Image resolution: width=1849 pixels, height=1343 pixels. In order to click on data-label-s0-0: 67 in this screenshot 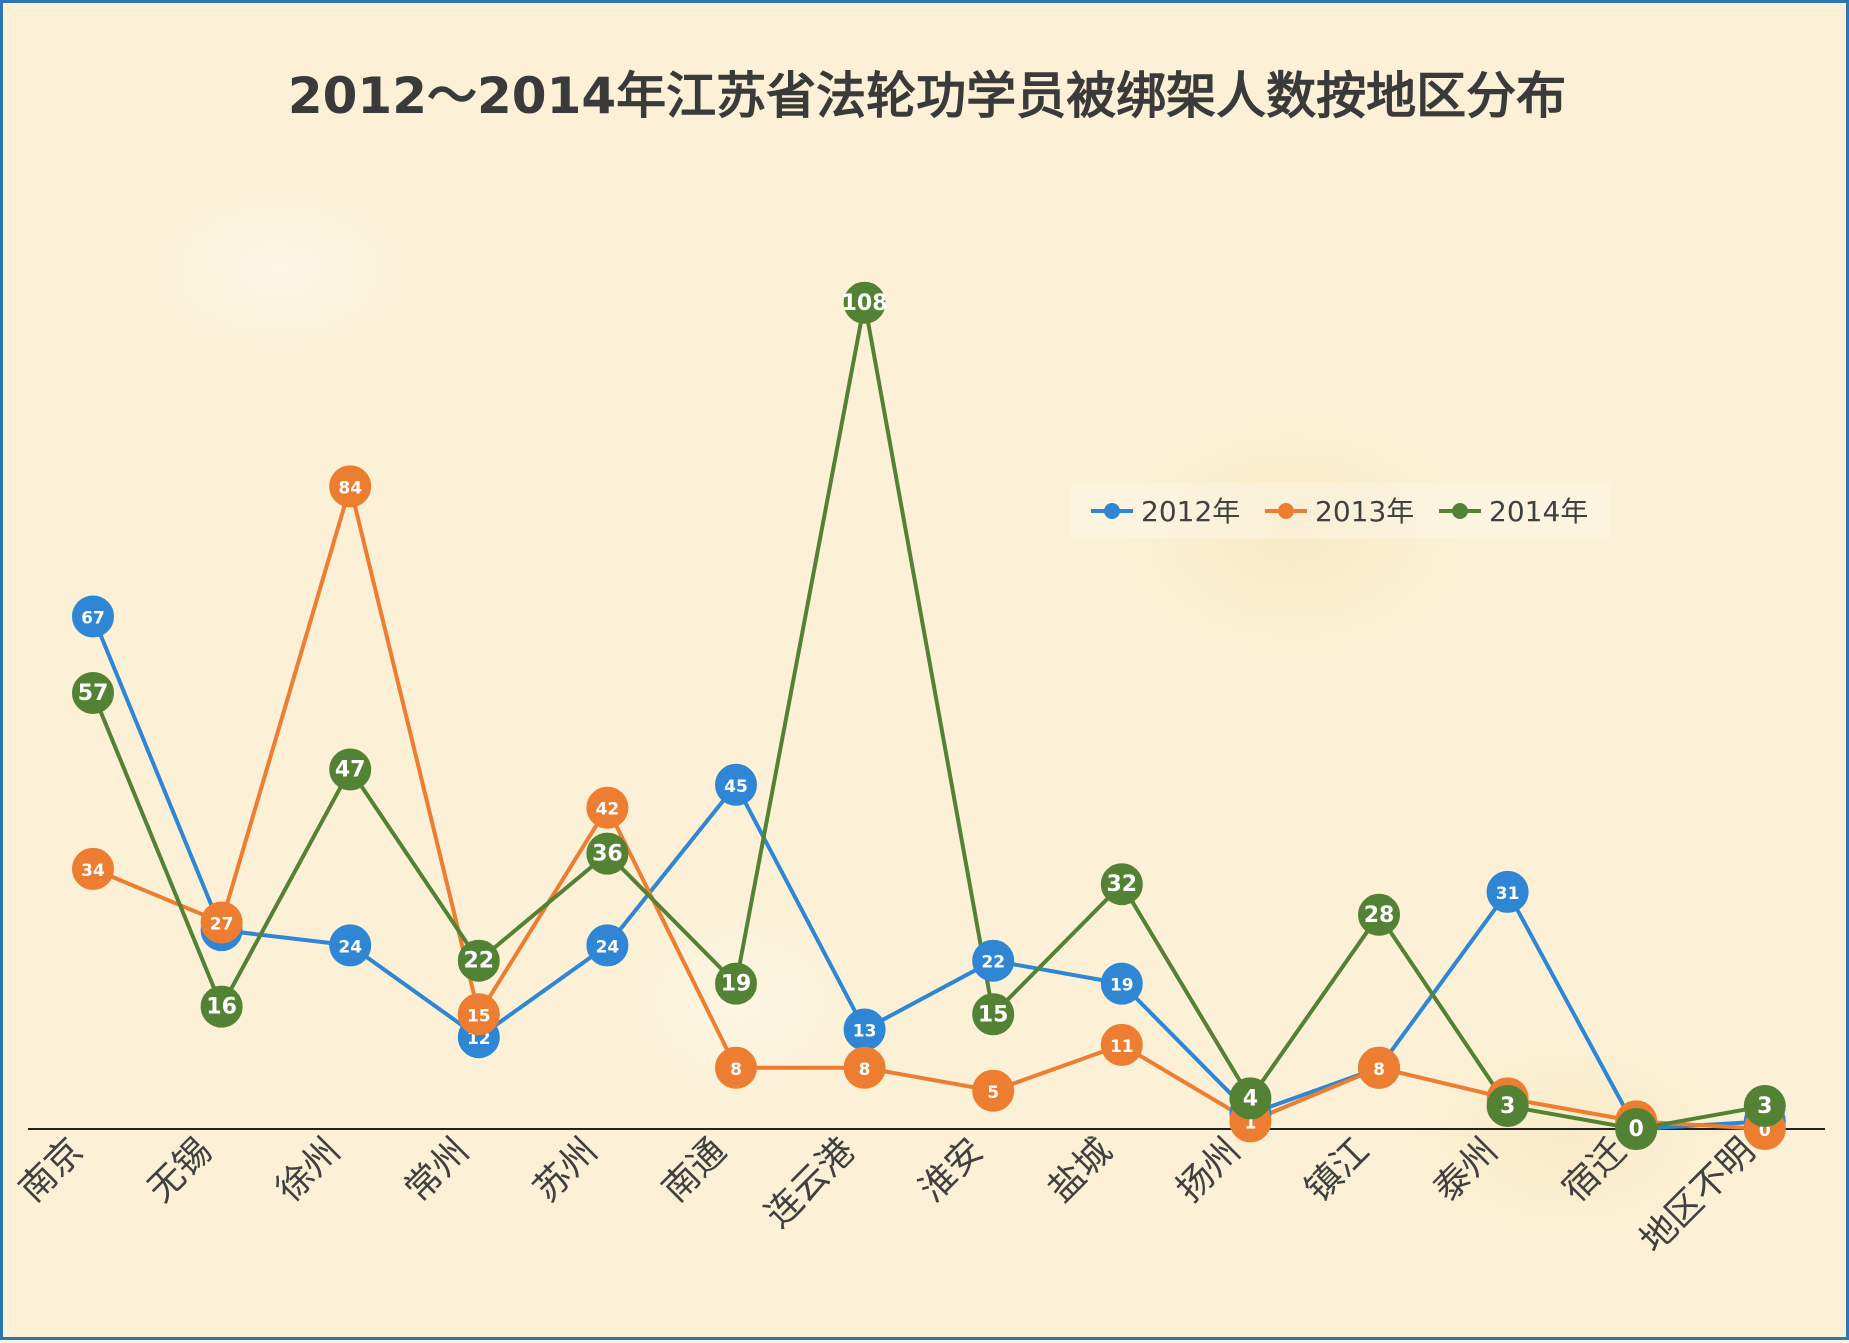, I will do `click(93, 618)`.